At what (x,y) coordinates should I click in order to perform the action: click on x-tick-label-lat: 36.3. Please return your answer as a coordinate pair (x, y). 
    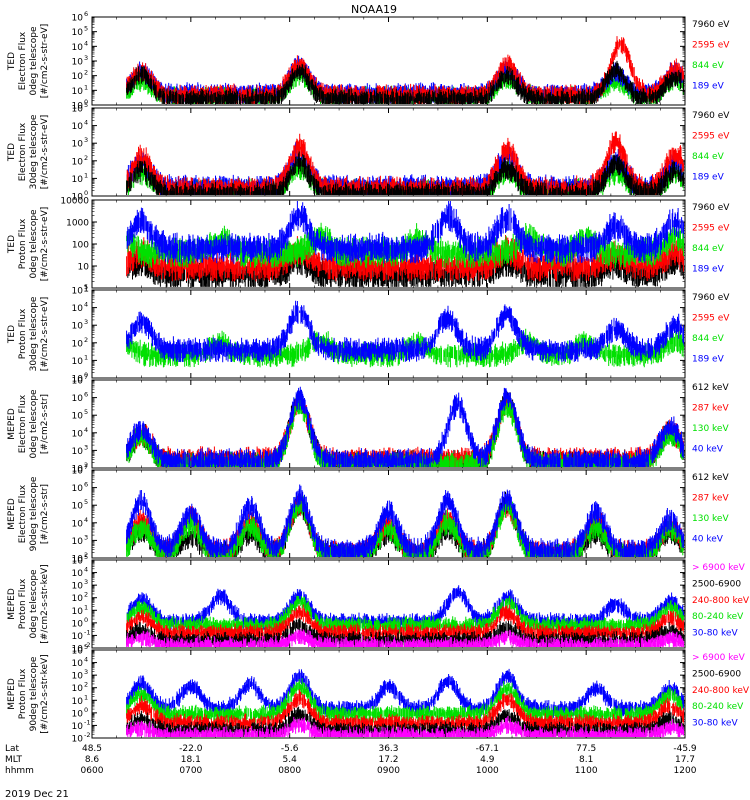
    Looking at the image, I should click on (388, 749).